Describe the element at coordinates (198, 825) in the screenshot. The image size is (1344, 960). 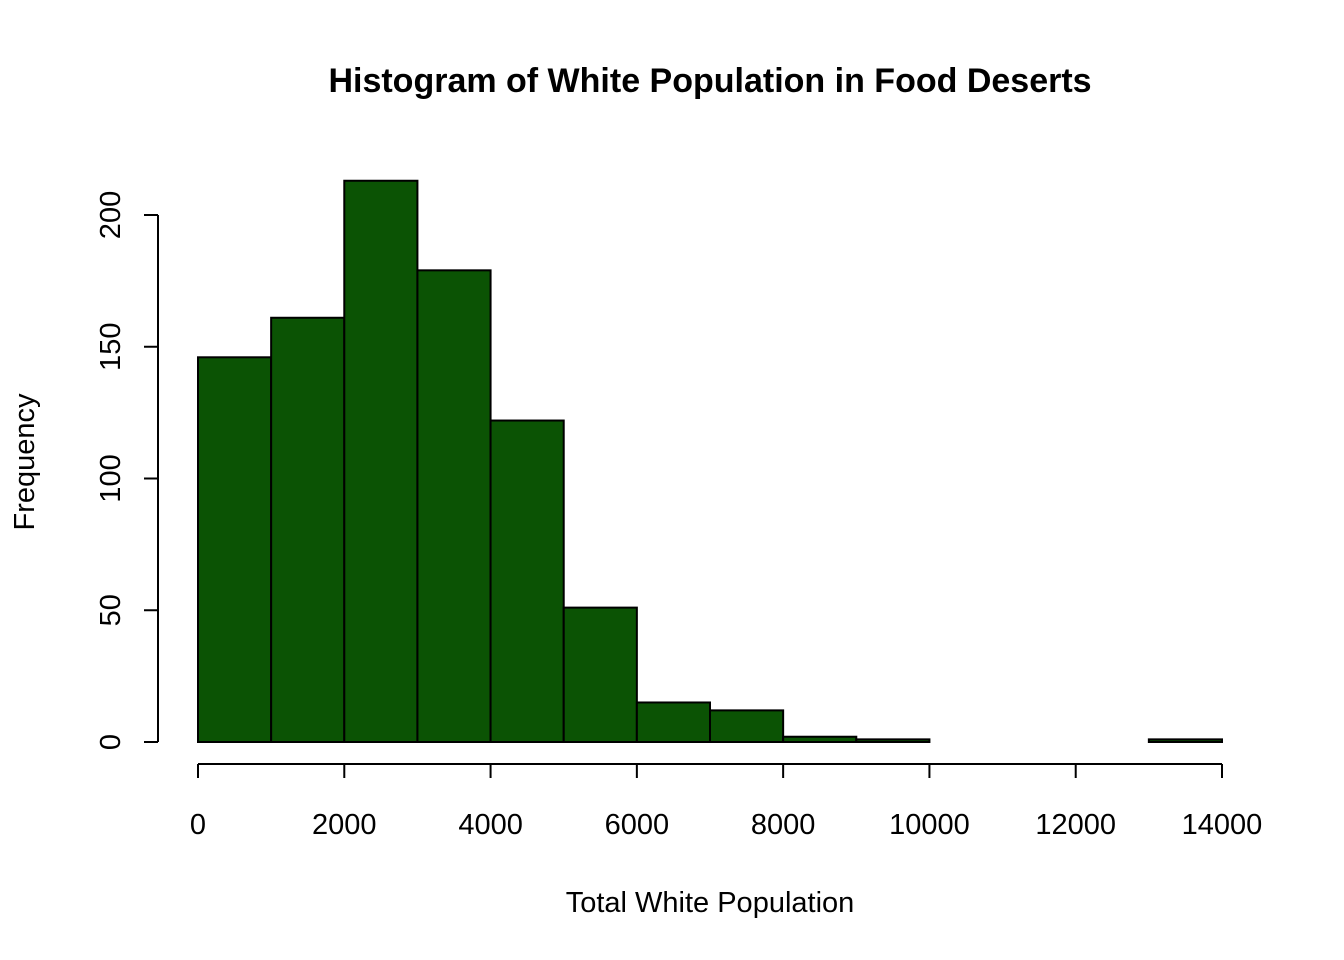
I see `x-tick-label-0: 0` at that location.